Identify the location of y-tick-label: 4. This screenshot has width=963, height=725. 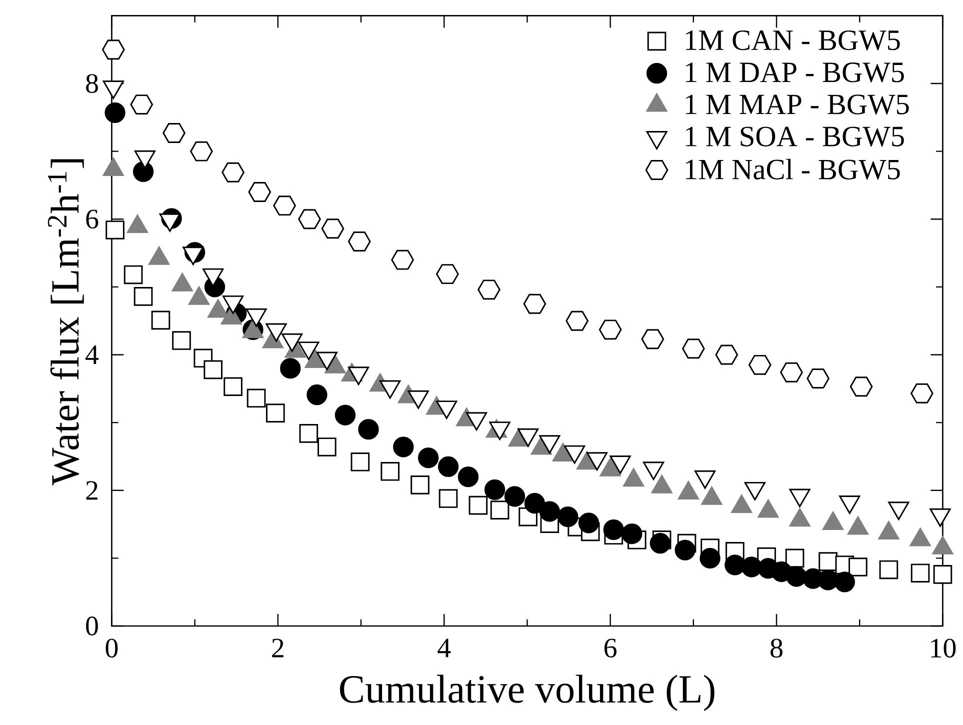
(92, 355).